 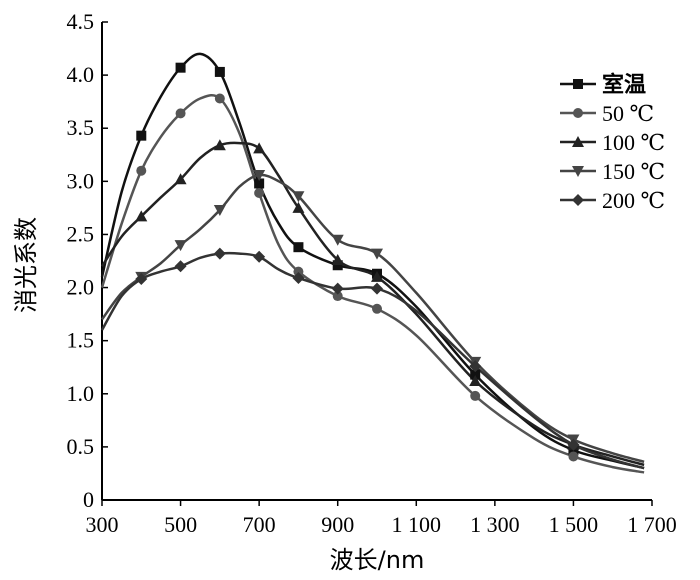 I want to click on y-tick-label: 4.5, so click(x=81, y=21).